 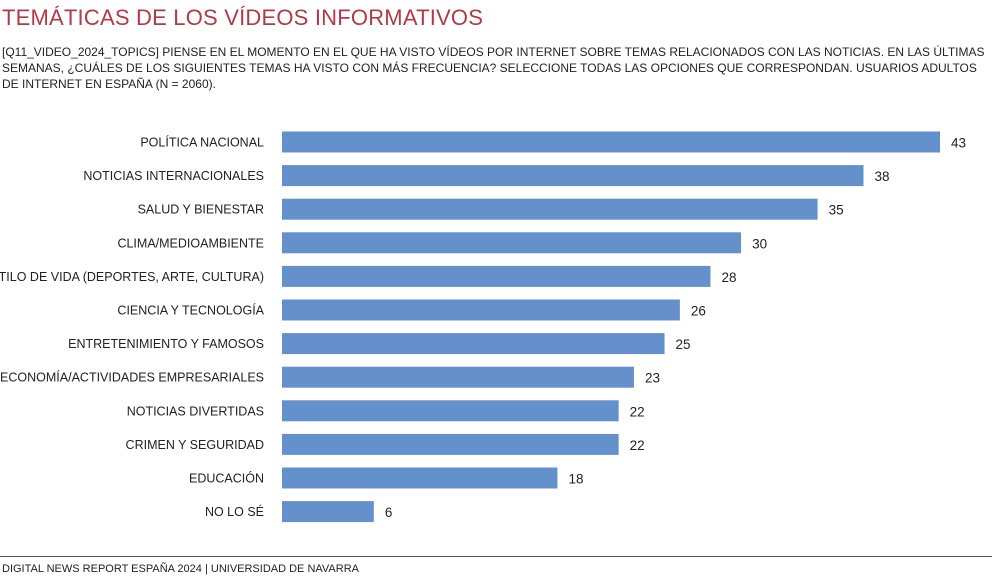 What do you see at coordinates (190, 310) in the screenshot?
I see `category-label: CIENCIA Y TECNOLOGÍA` at bounding box center [190, 310].